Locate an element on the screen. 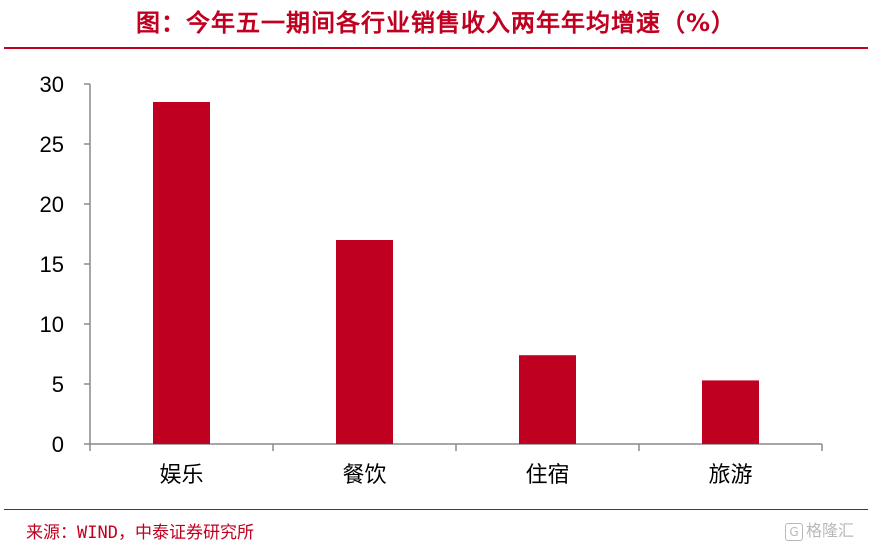  y-tick-label: 25 is located at coordinates (52, 144).